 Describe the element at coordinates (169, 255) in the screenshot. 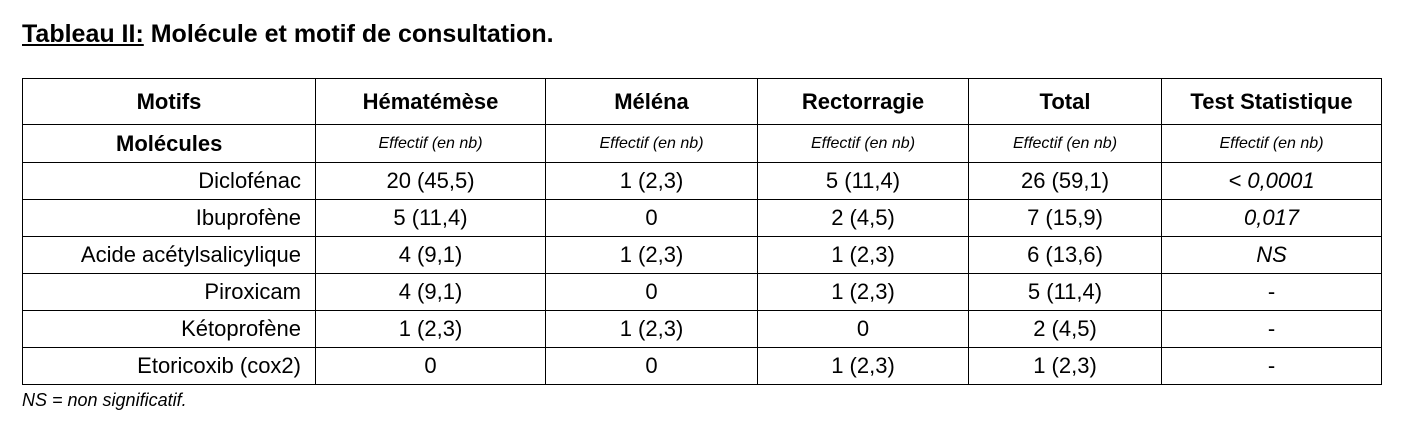

I see `row-label: Acide acétylsalicylique` at that location.